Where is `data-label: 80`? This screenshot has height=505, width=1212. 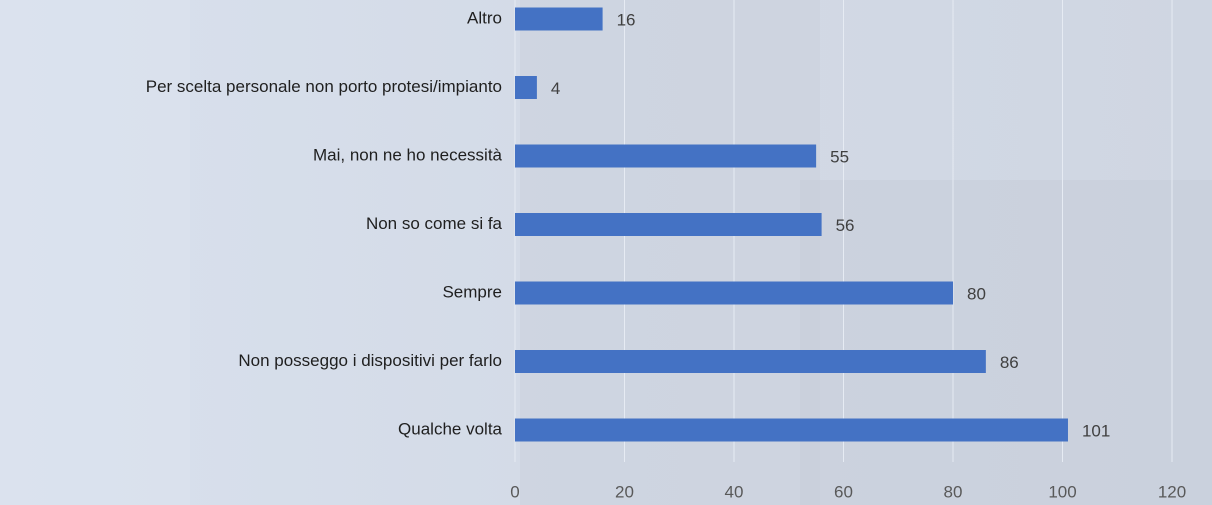 data-label: 80 is located at coordinates (976, 293).